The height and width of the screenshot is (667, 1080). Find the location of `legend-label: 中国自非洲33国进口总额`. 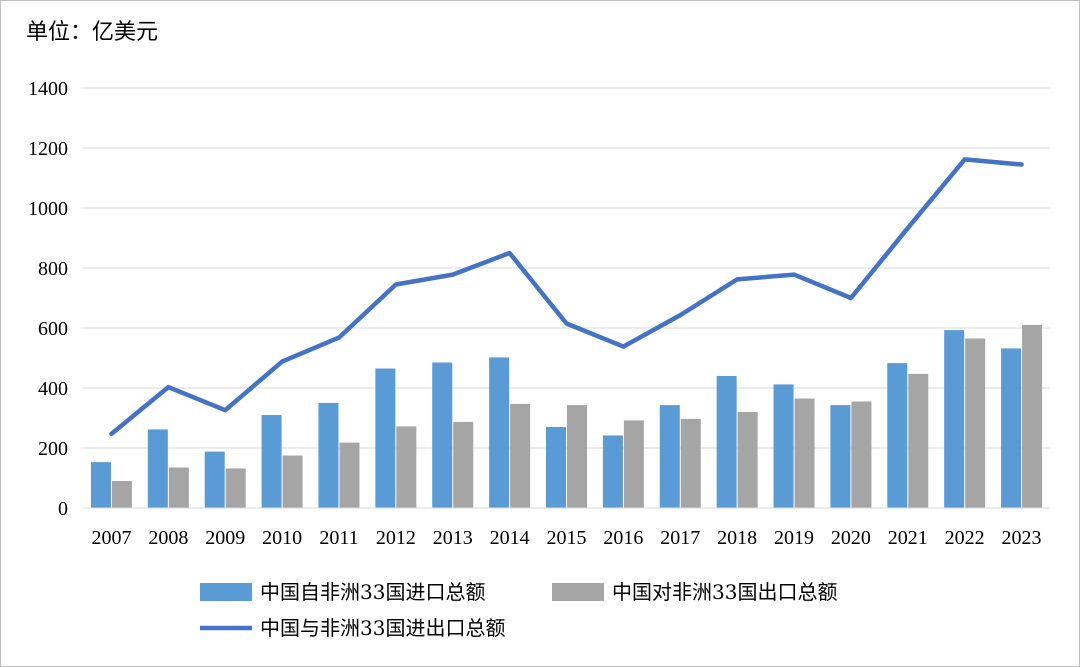

legend-label: 中国自非洲33国进口总额 is located at coordinates (372, 592).